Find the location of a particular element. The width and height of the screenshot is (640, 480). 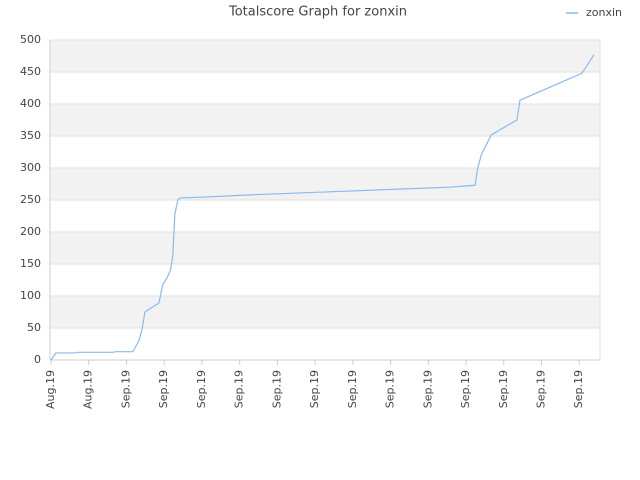

y-tick-label: 200 is located at coordinates (30, 231).